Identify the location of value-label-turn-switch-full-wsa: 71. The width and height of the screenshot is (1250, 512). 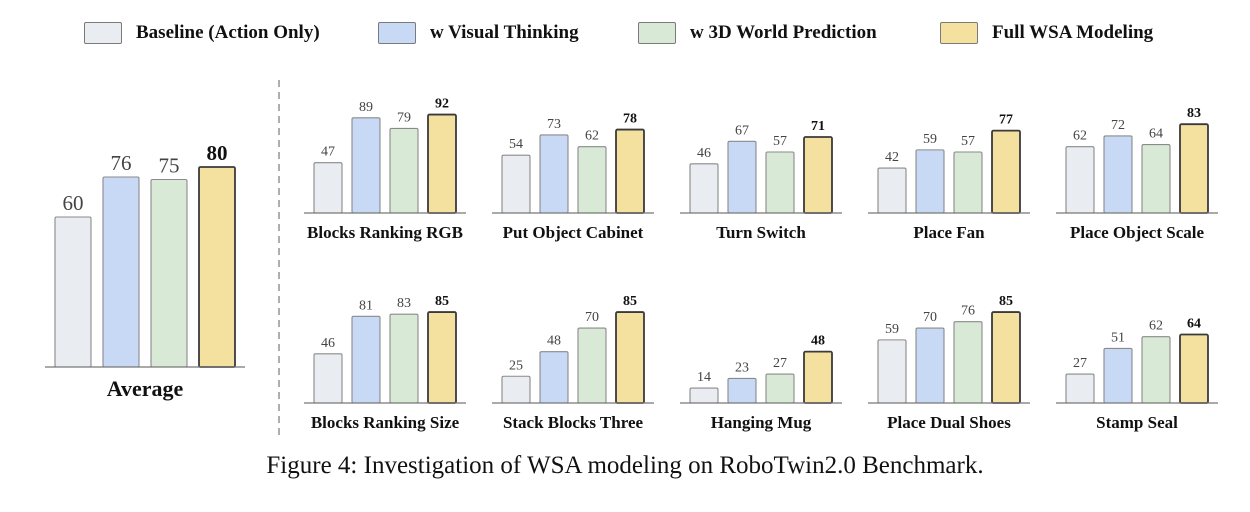
(818, 126).